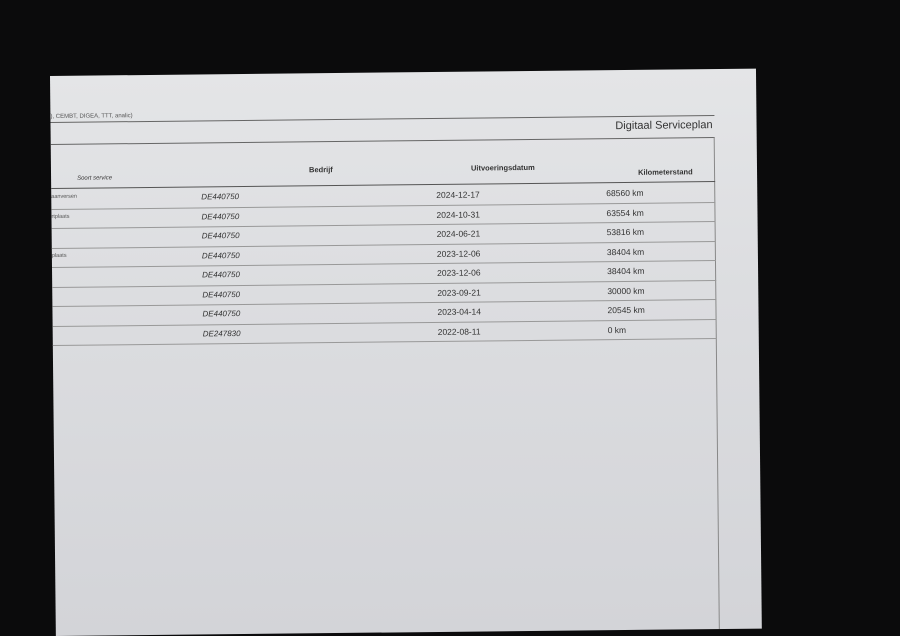  I want to click on top-note: ), CEMBT, DIGEA, TTT, analic), so click(91, 116).